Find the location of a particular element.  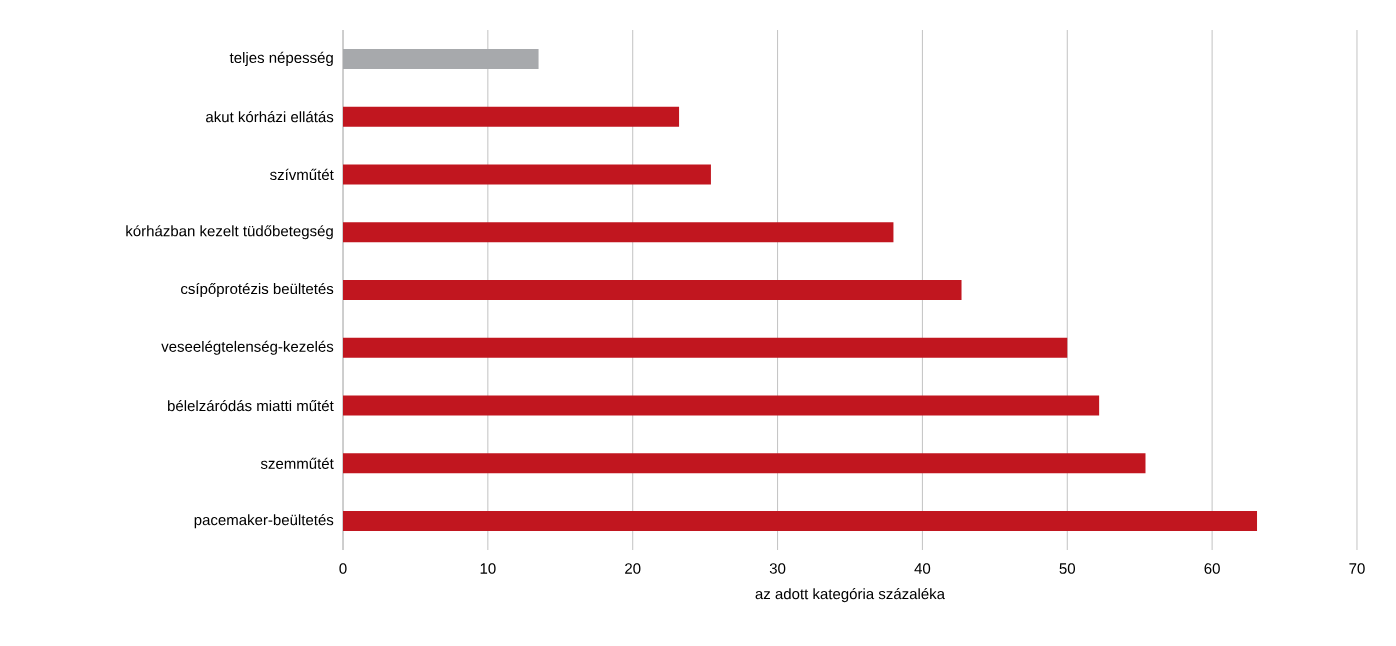

y-tick-label: szívműtét is located at coordinates (302, 174).